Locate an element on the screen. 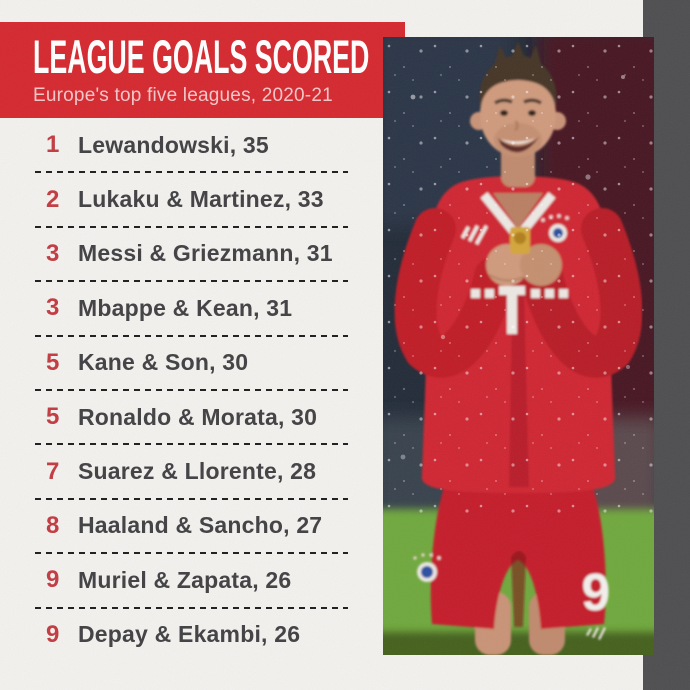 The width and height of the screenshot is (690, 690). page-title: LEAGUE GOALS SCORED is located at coordinates (219, 57).